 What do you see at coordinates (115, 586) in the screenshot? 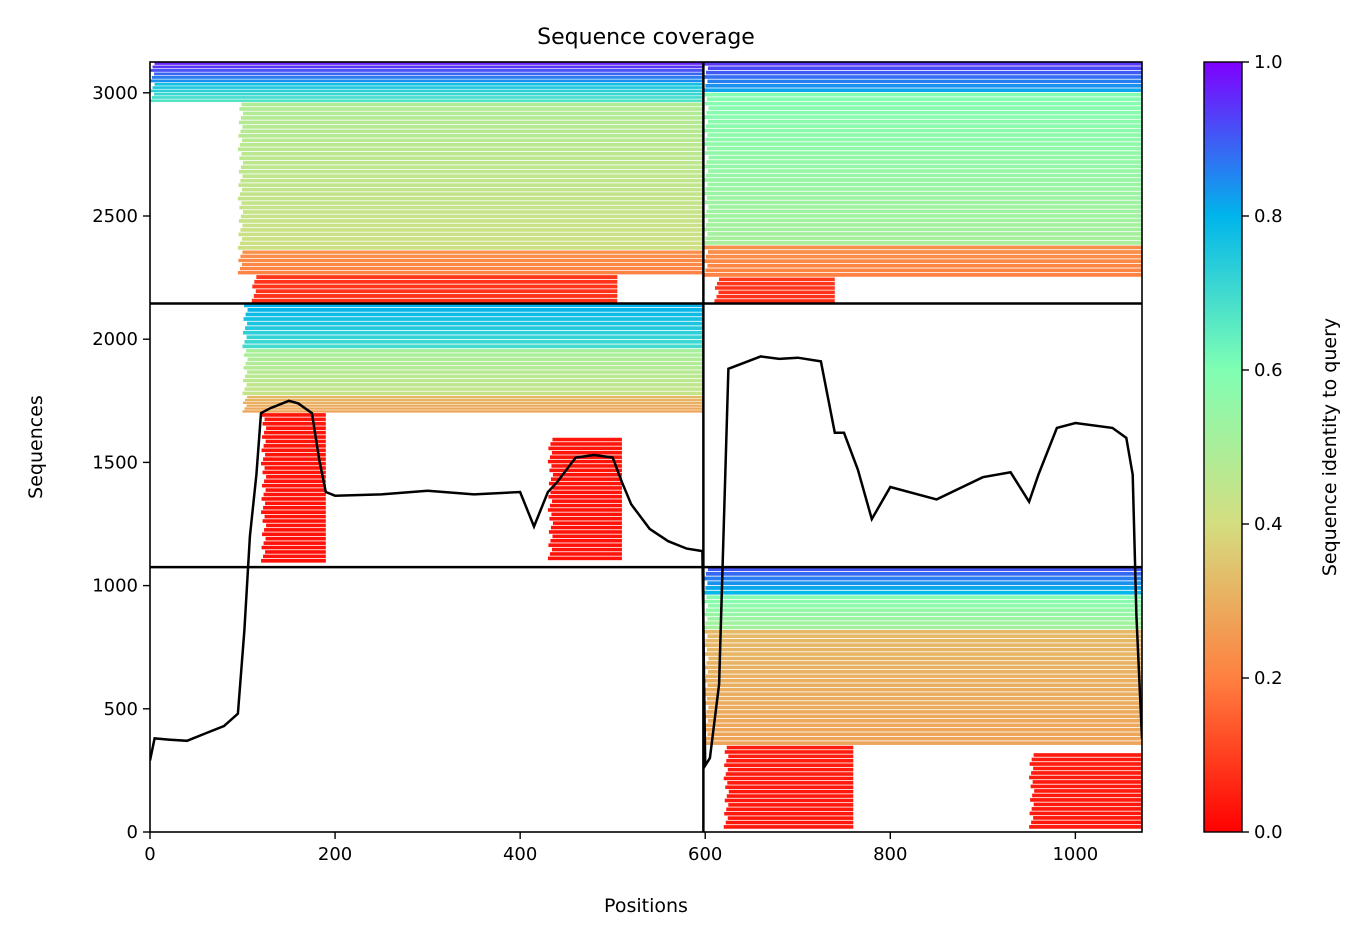
I see `y-tick-label: 1000` at bounding box center [115, 586].